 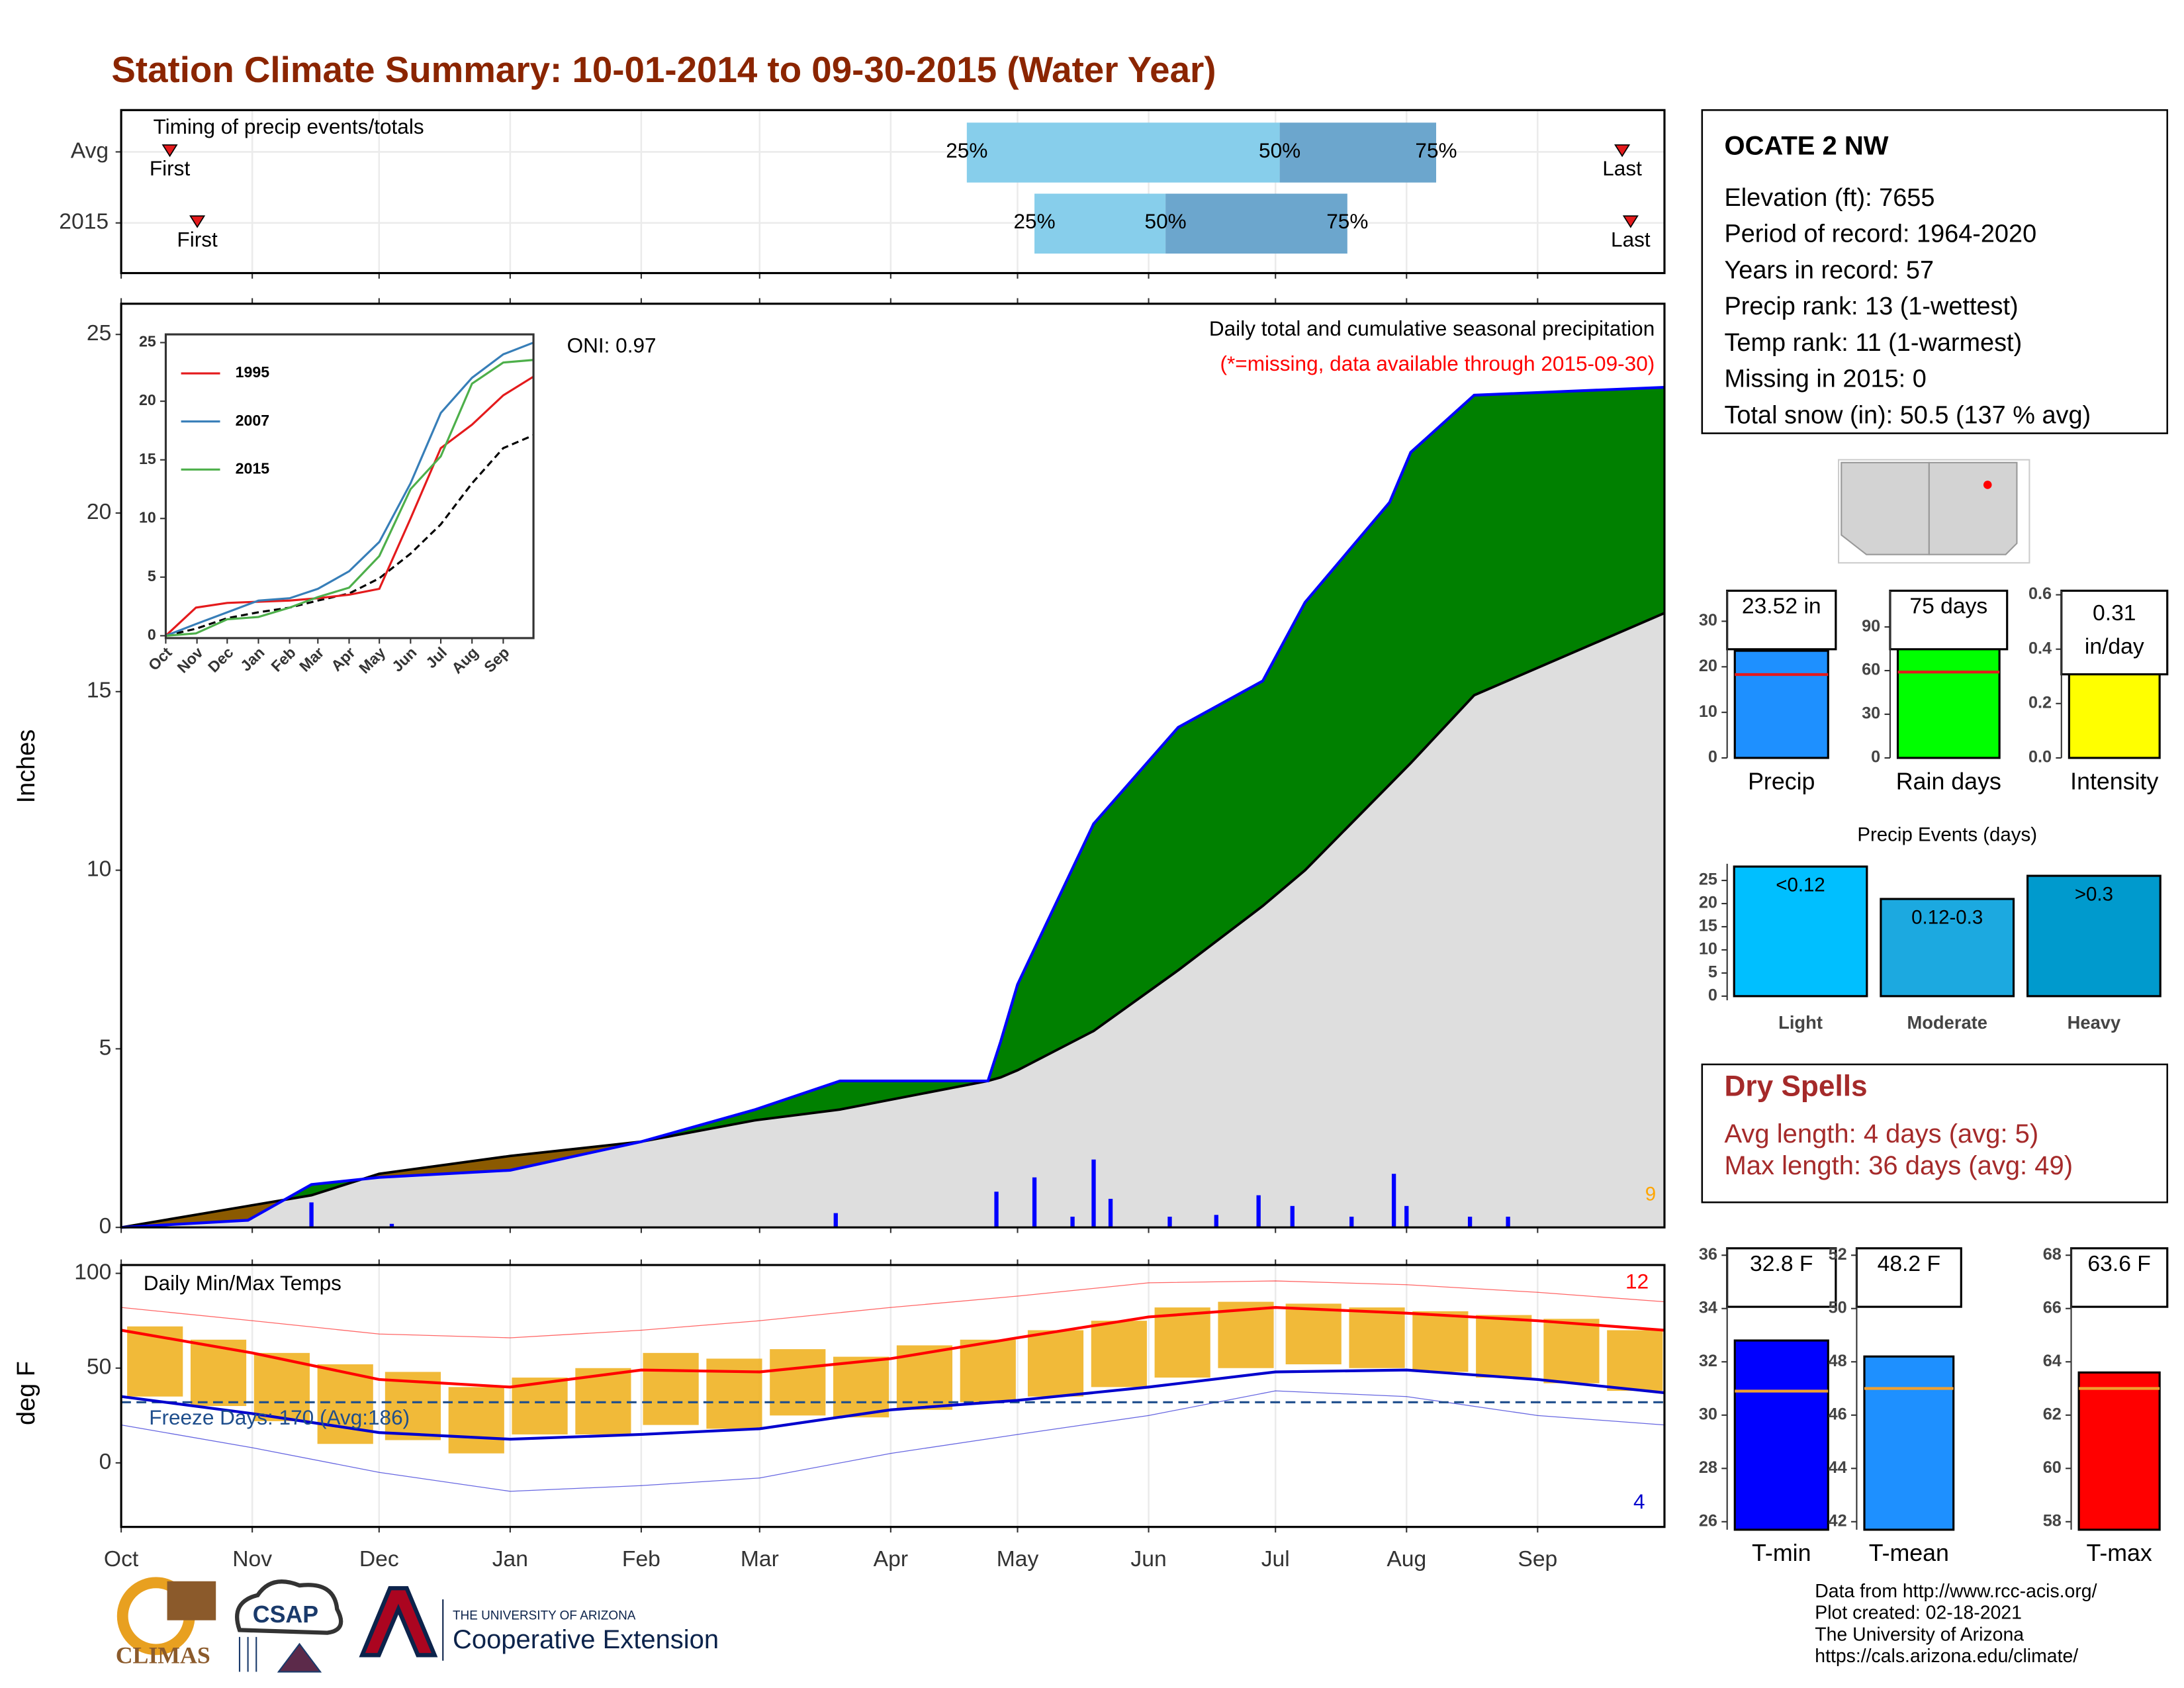 What do you see at coordinates (1871, 626) in the screenshot?
I see `y-tick-label: 90` at bounding box center [1871, 626].